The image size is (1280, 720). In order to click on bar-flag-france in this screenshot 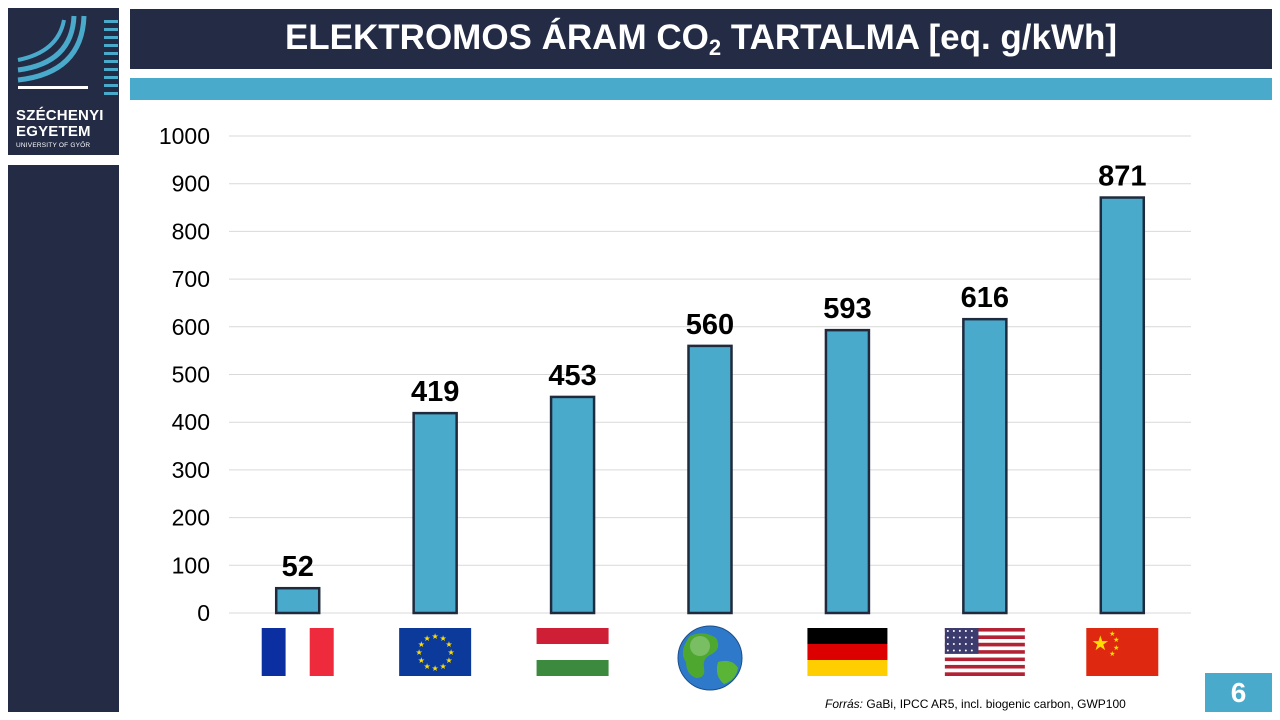, I will do `click(297, 600)`.